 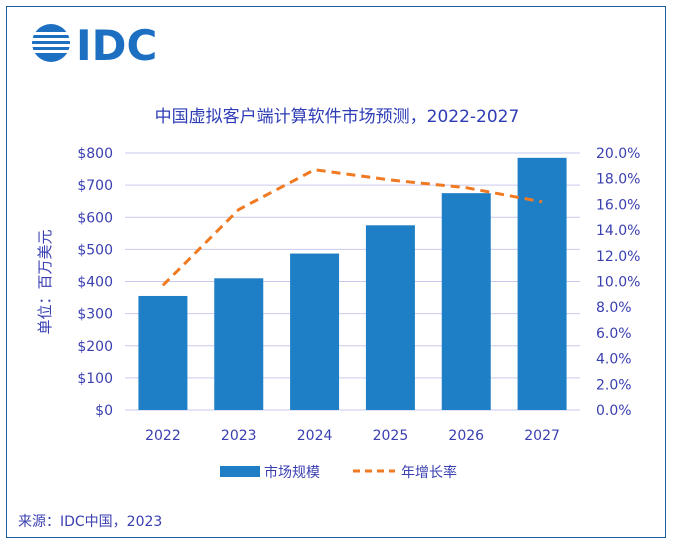 What do you see at coordinates (614, 334) in the screenshot?
I see `right-tick-label: 6.0%` at bounding box center [614, 334].